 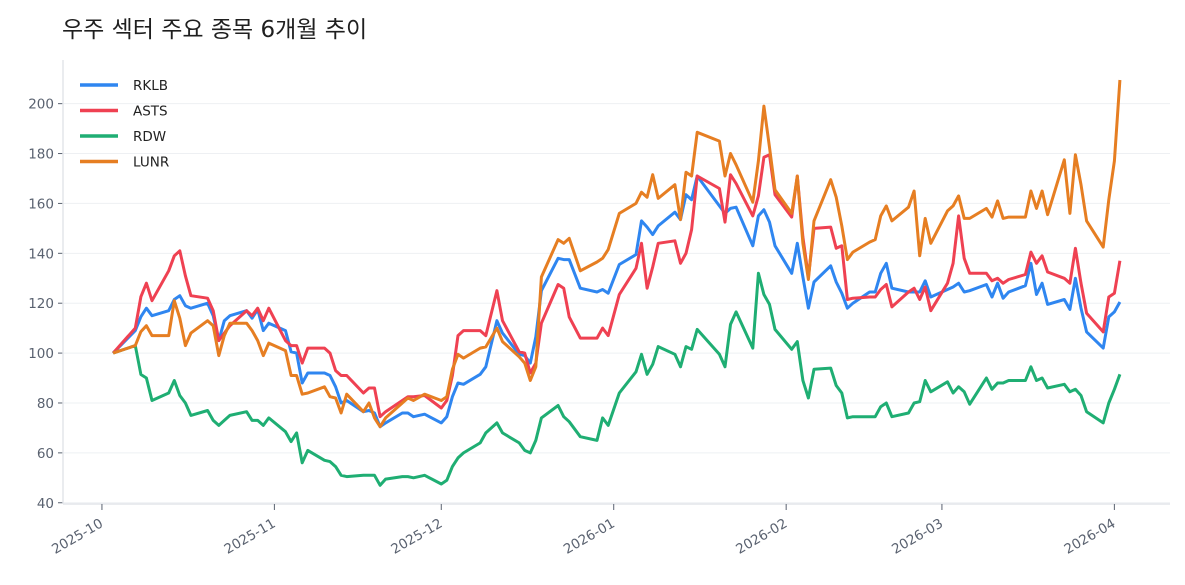 What do you see at coordinates (45, 504) in the screenshot?
I see `y-tick-label: 40` at bounding box center [45, 504].